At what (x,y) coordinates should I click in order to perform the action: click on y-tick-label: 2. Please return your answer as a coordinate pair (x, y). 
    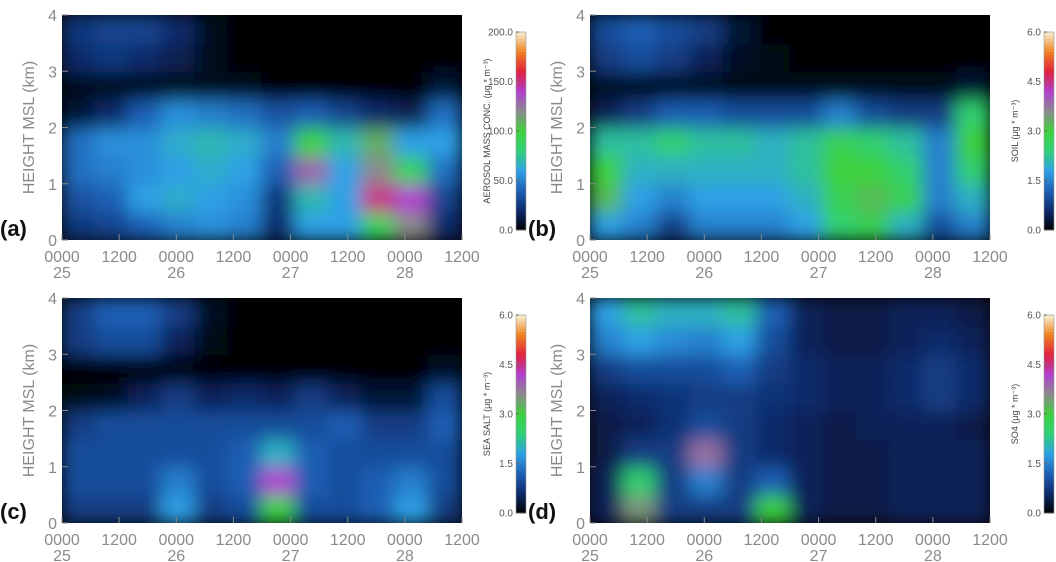
    Looking at the image, I should click on (580, 129).